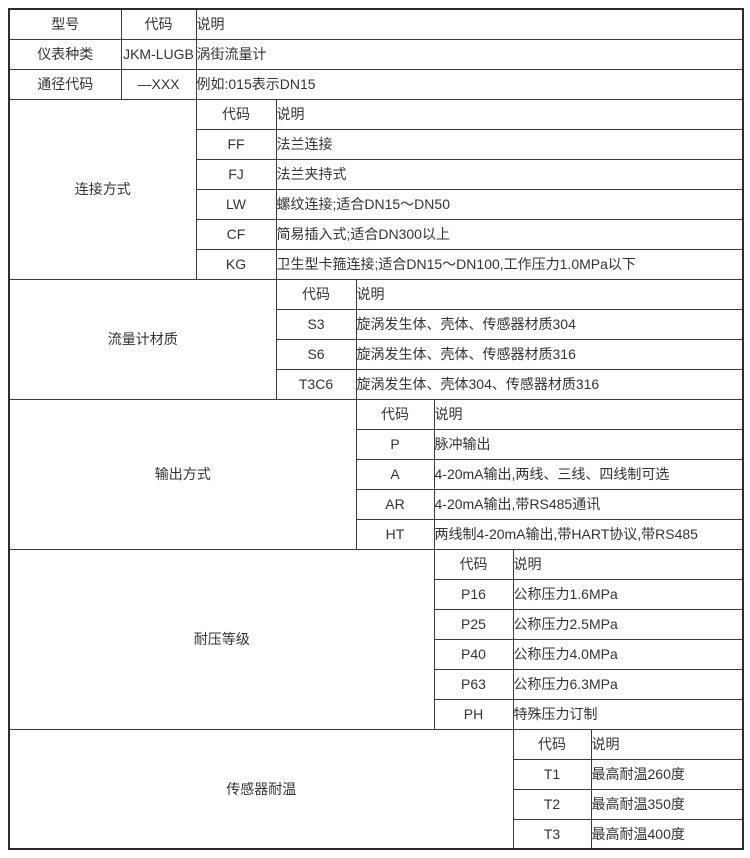 Image resolution: width=750 pixels, height=858 pixels. I want to click on desc-cell: 两线制4-20mA输出,带HART协议,带RS485, so click(588, 534).